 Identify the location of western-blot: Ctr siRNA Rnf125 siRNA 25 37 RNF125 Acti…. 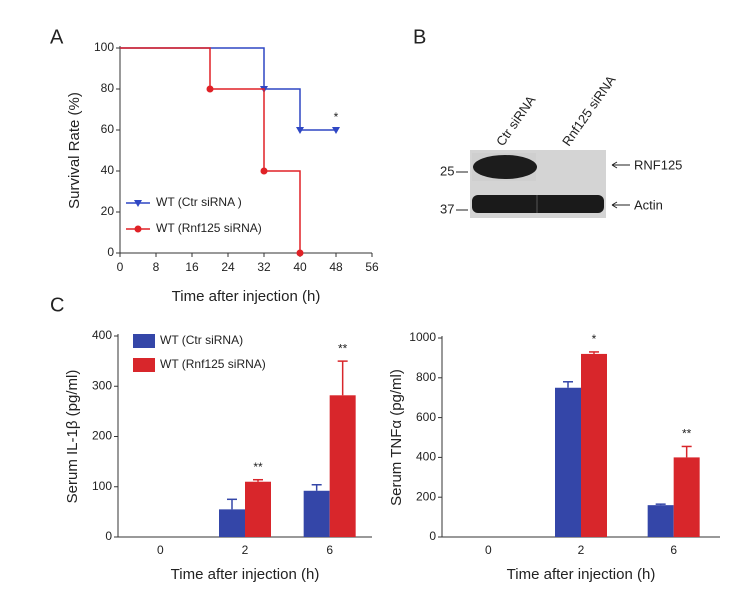
(561, 145).